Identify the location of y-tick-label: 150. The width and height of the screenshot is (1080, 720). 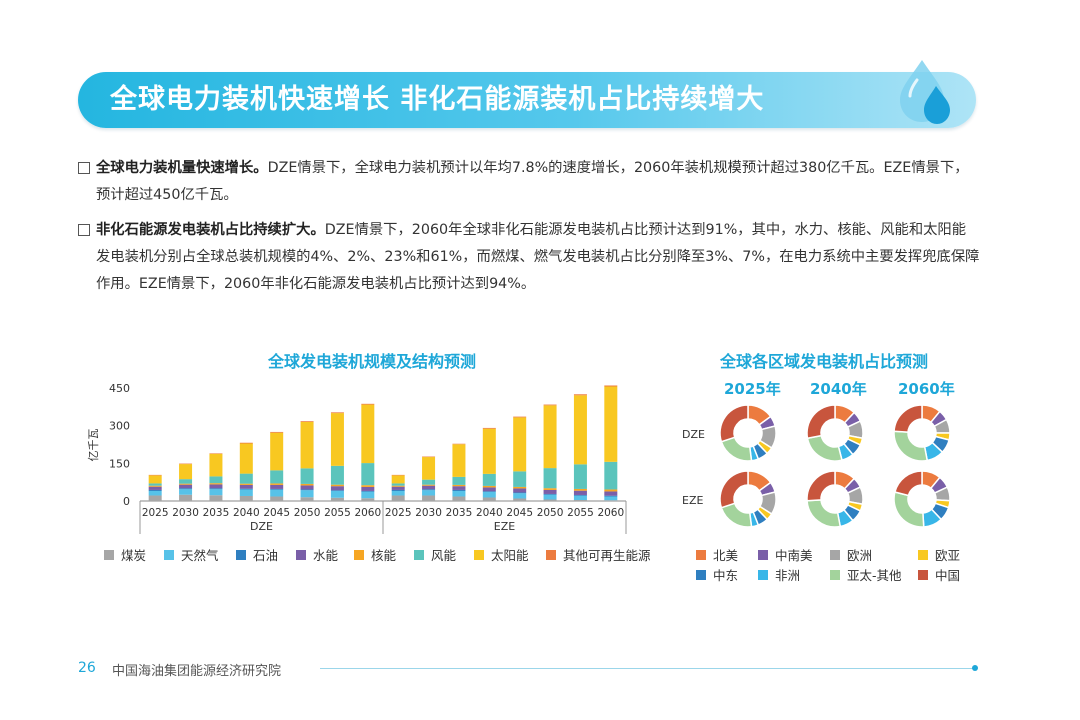
(119, 463).